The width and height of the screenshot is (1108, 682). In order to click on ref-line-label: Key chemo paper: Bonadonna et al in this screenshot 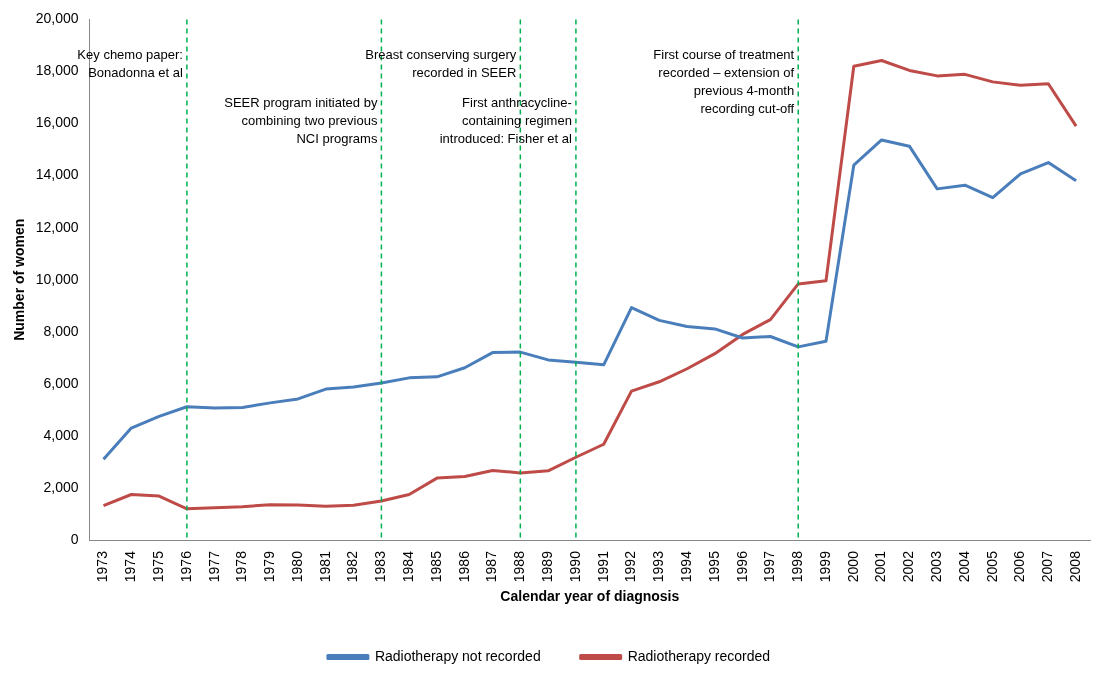, I will do `click(130, 64)`.